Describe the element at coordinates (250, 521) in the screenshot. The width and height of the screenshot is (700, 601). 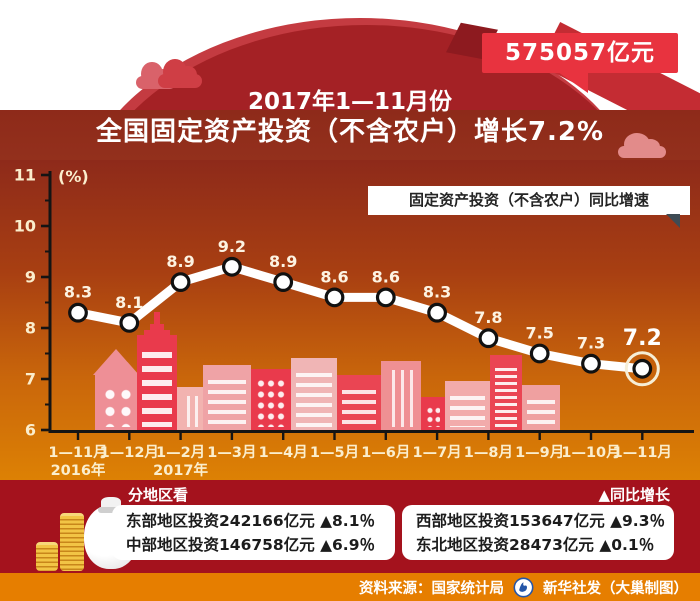
I see `region-stat: 东部地区投资242166亿元 ▲8.1％` at that location.